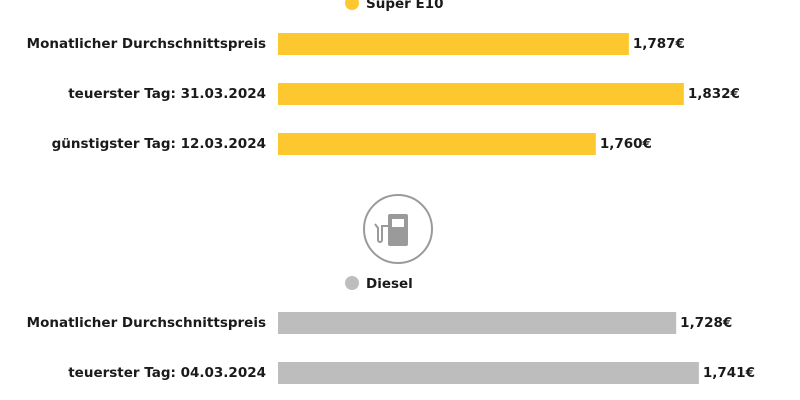 The height and width of the screenshot is (400, 800). I want to click on legend-label: Diesel, so click(389, 284).